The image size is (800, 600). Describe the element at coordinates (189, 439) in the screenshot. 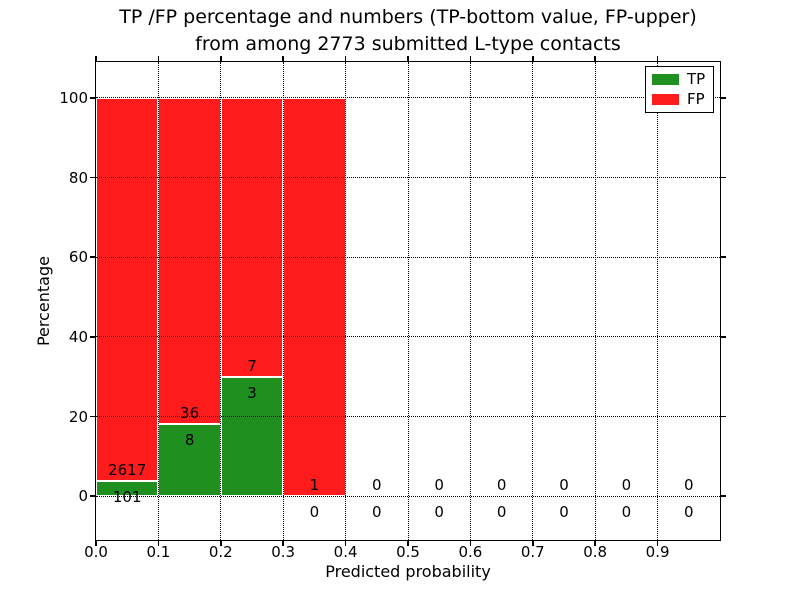

I see `tp-count-label: 8` at that location.